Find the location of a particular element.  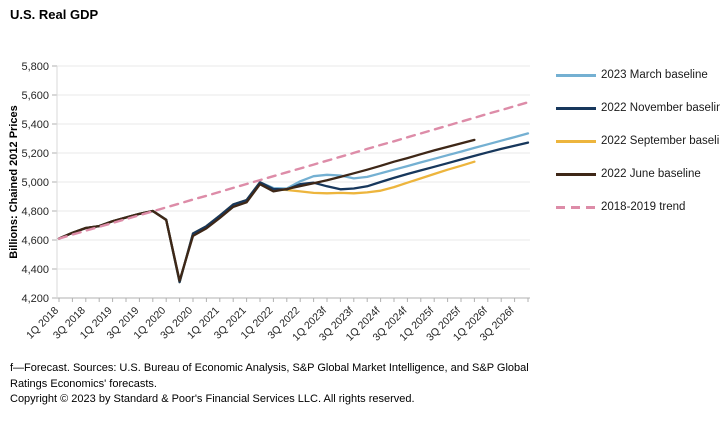

legend-label: 2022 September baseline is located at coordinates (660, 141).